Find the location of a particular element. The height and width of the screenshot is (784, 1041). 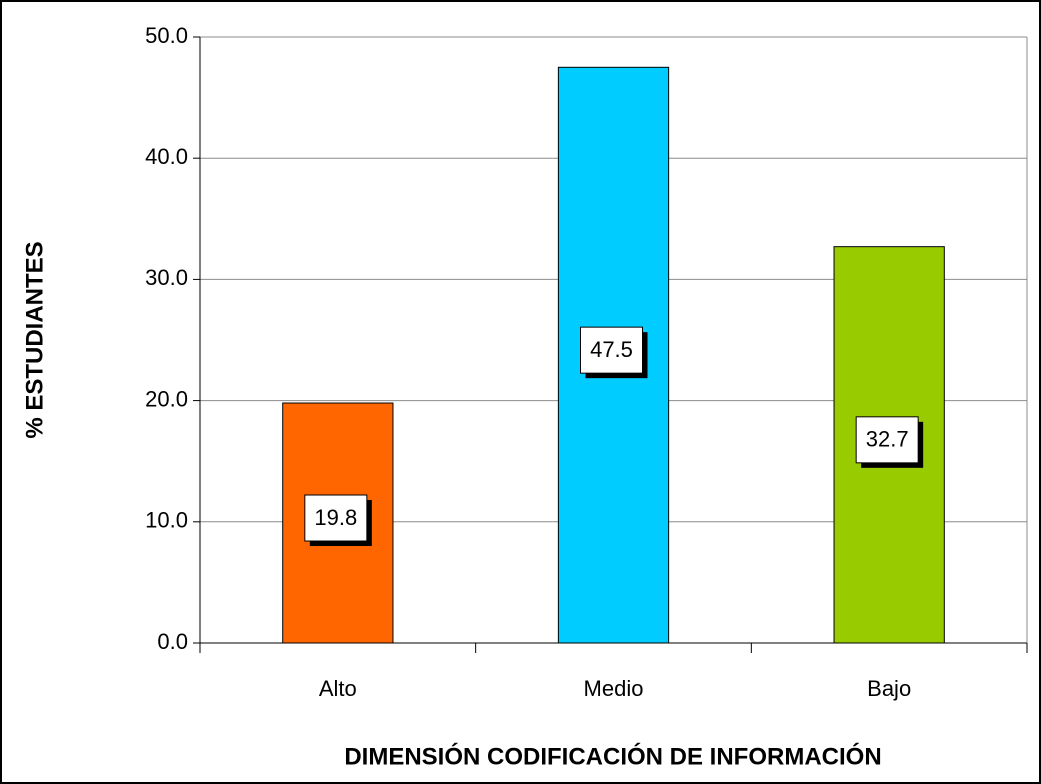

x-tick-label: Alto is located at coordinates (338, 688).